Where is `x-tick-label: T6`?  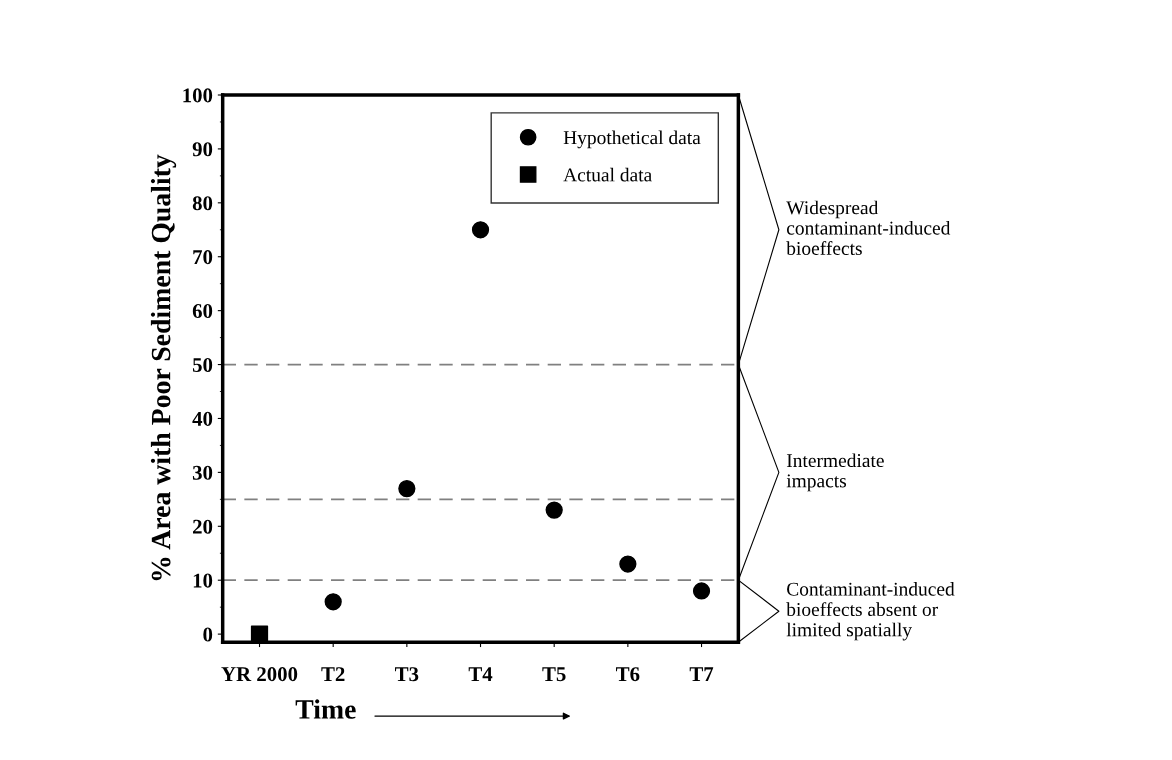
x-tick-label: T6 is located at coordinates (628, 674).